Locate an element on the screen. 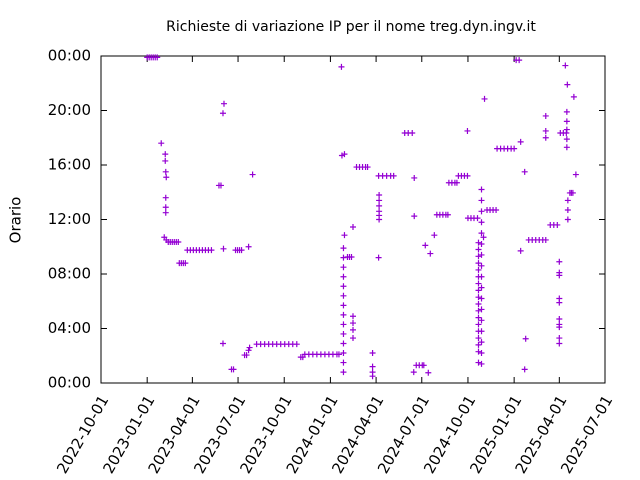  y-tick-label: 16:00 is located at coordinates (69, 165).